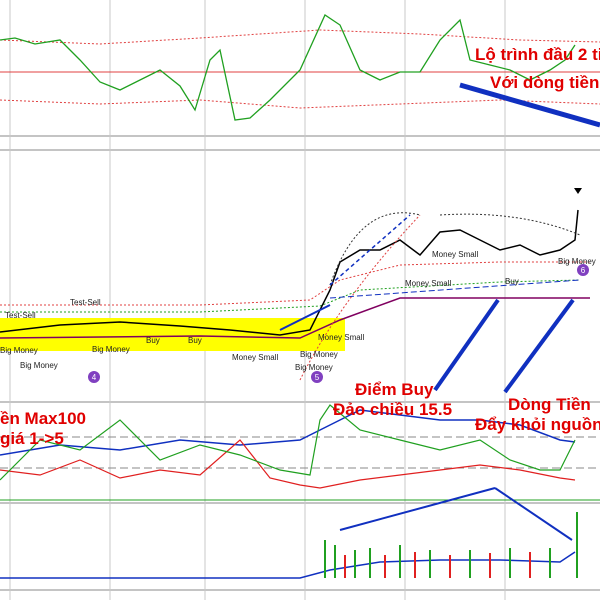 The width and height of the screenshot is (600, 600). Describe the element at coordinates (583, 270) in the screenshot. I see `marker-label: 6` at that location.